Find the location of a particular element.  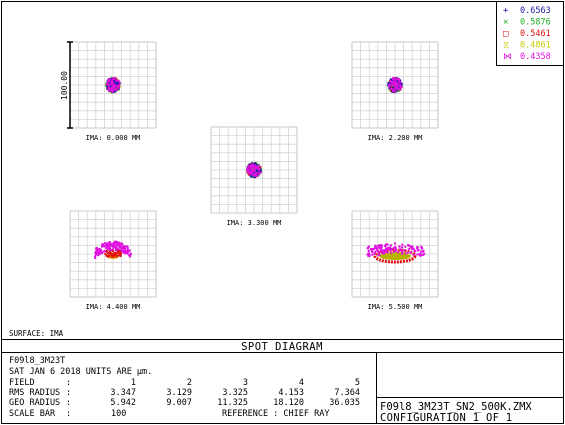

legend-wavelength: 0.4358 is located at coordinates (535, 57).